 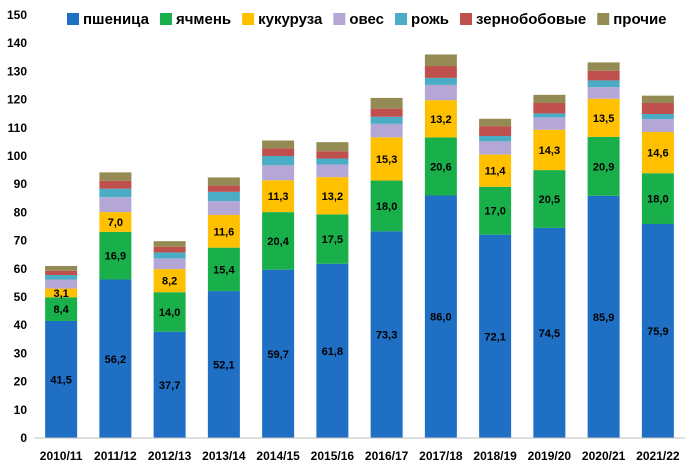 What do you see at coordinates (169, 313) in the screenshot?
I see `data-label: 14,0` at bounding box center [169, 313].